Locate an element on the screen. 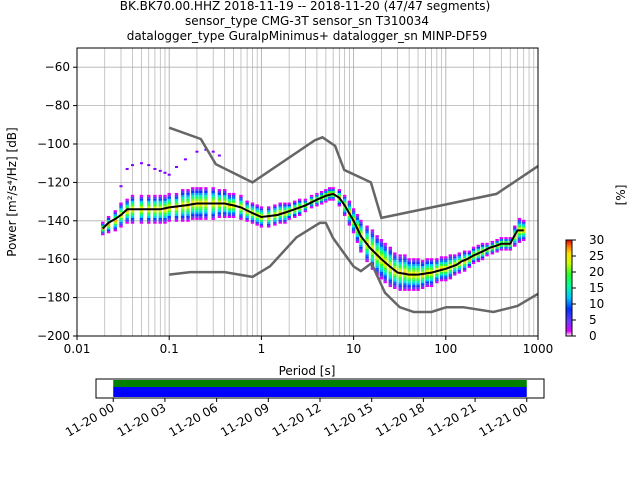  y-axis-label: Power [m²/s⁴/Hz] [dB] is located at coordinates (12, 191).